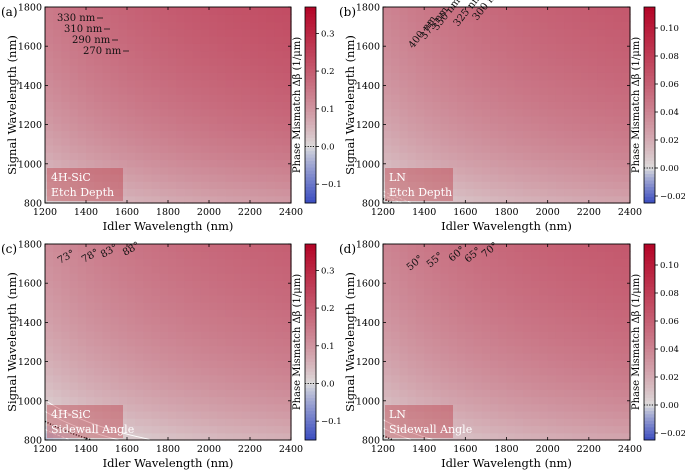 This screenshot has width=685, height=473. I want to click on colorbar-tick-label: −0.1, so click(331, 422).